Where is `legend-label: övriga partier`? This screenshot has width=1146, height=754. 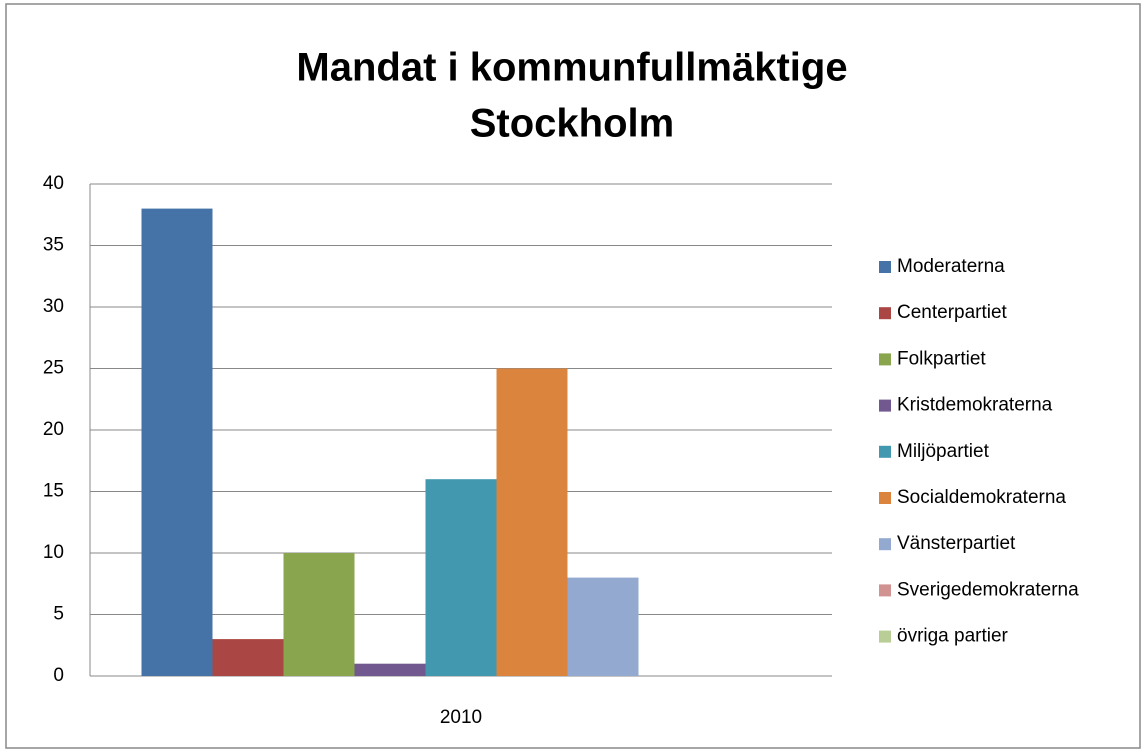 legend-label: övriga partier is located at coordinates (953, 636).